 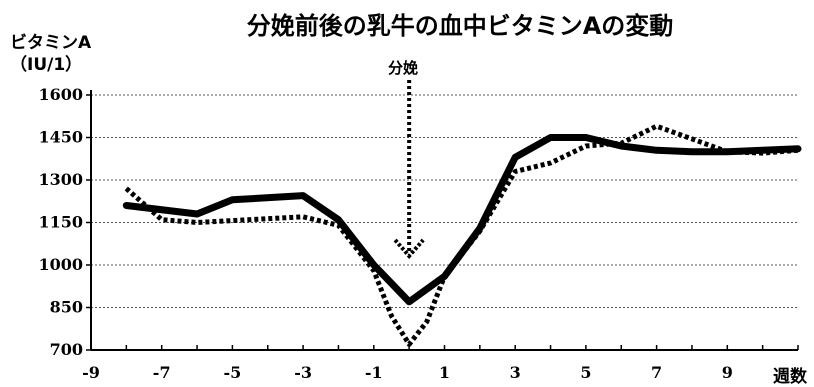 What do you see at coordinates (60, 94) in the screenshot?
I see `y-tick-label: 1600` at bounding box center [60, 94].